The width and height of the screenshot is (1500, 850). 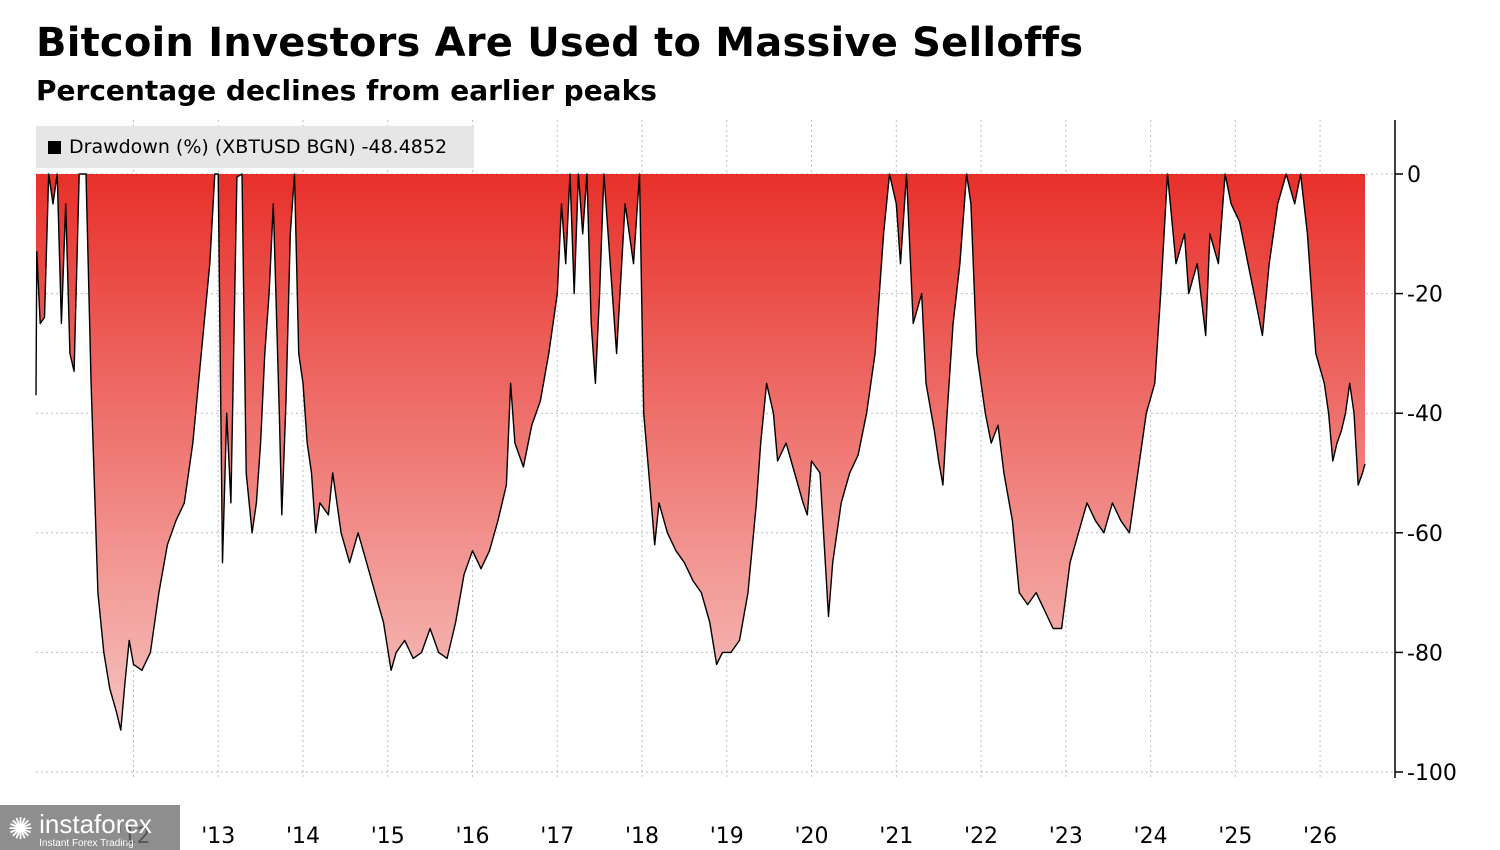 I want to click on y-tick-label-2: -40, so click(x=1425, y=414).